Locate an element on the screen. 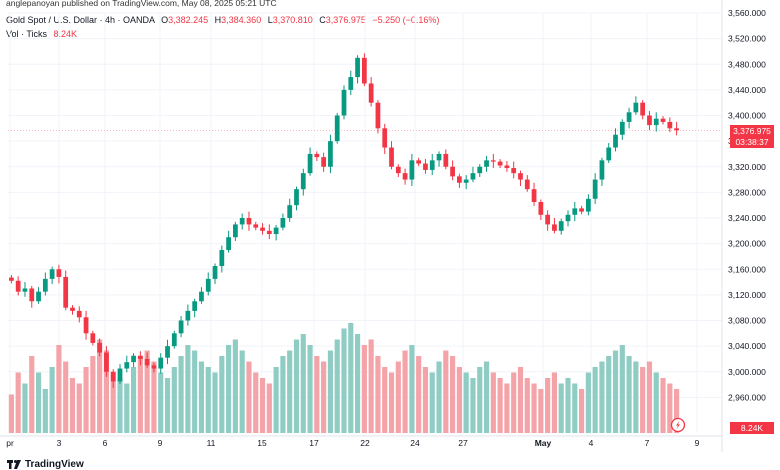  x-tick-label: 7 is located at coordinates (647, 443).